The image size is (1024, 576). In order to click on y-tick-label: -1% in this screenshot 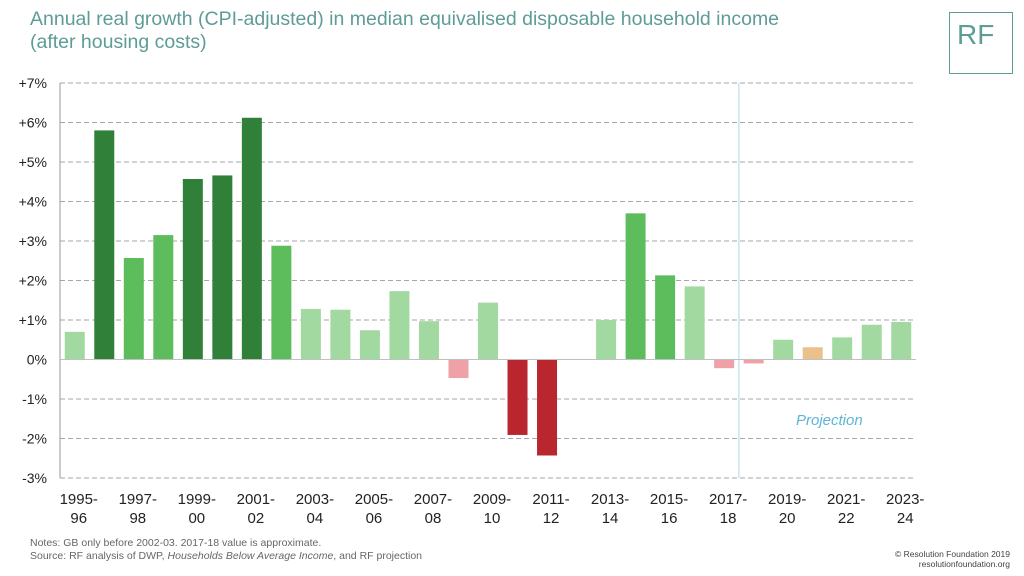, I will do `click(34, 399)`.